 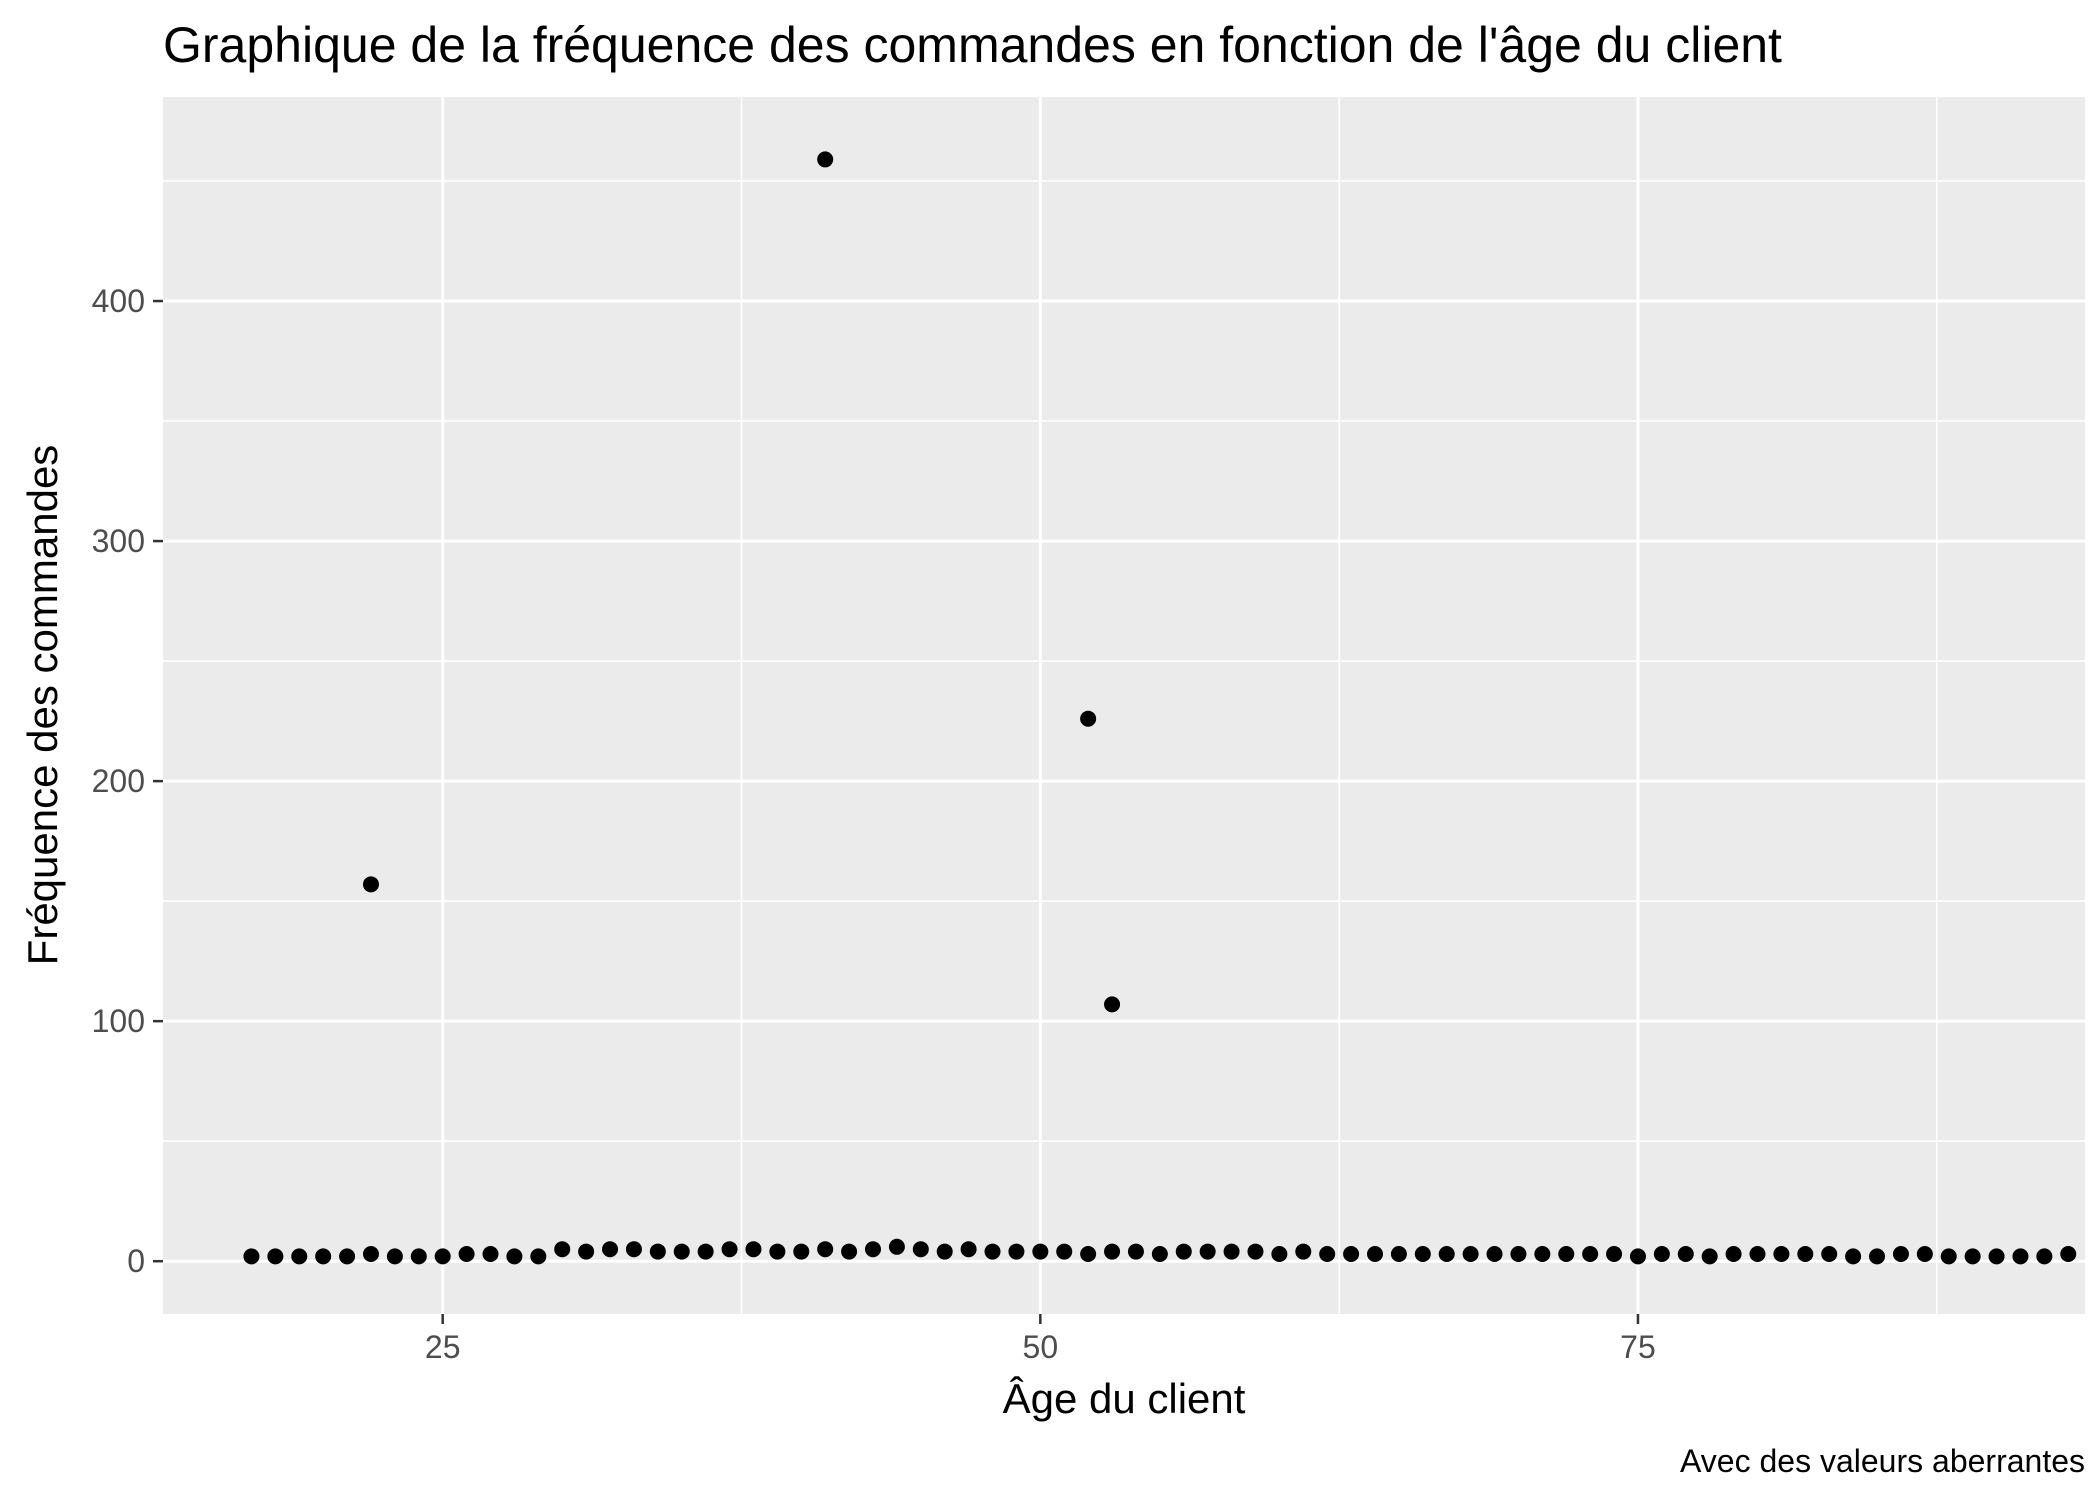 What do you see at coordinates (118, 541) in the screenshot?
I see `y-tick-label: 300` at bounding box center [118, 541].